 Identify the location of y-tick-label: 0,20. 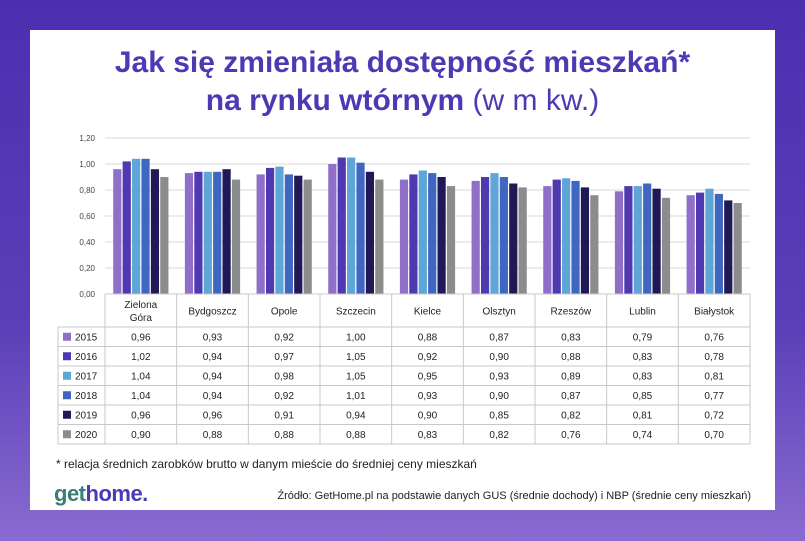
(87, 268).